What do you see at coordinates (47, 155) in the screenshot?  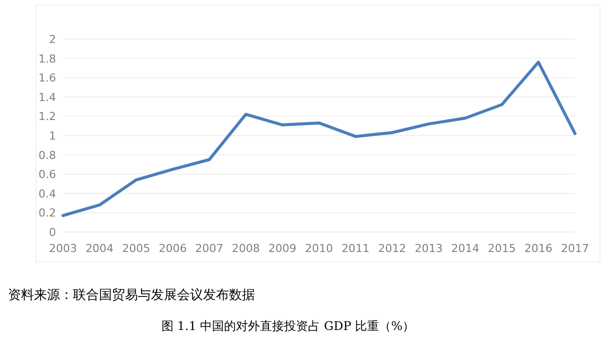 I see `y-tick-label: 0.8` at bounding box center [47, 155].